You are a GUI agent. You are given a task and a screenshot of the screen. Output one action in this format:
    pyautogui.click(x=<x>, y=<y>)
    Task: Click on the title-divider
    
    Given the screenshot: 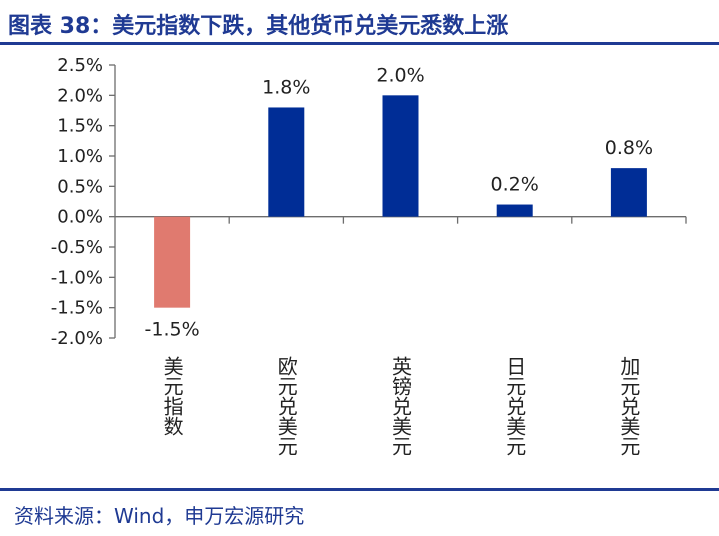 What is the action you would take?
    pyautogui.click(x=359, y=43)
    